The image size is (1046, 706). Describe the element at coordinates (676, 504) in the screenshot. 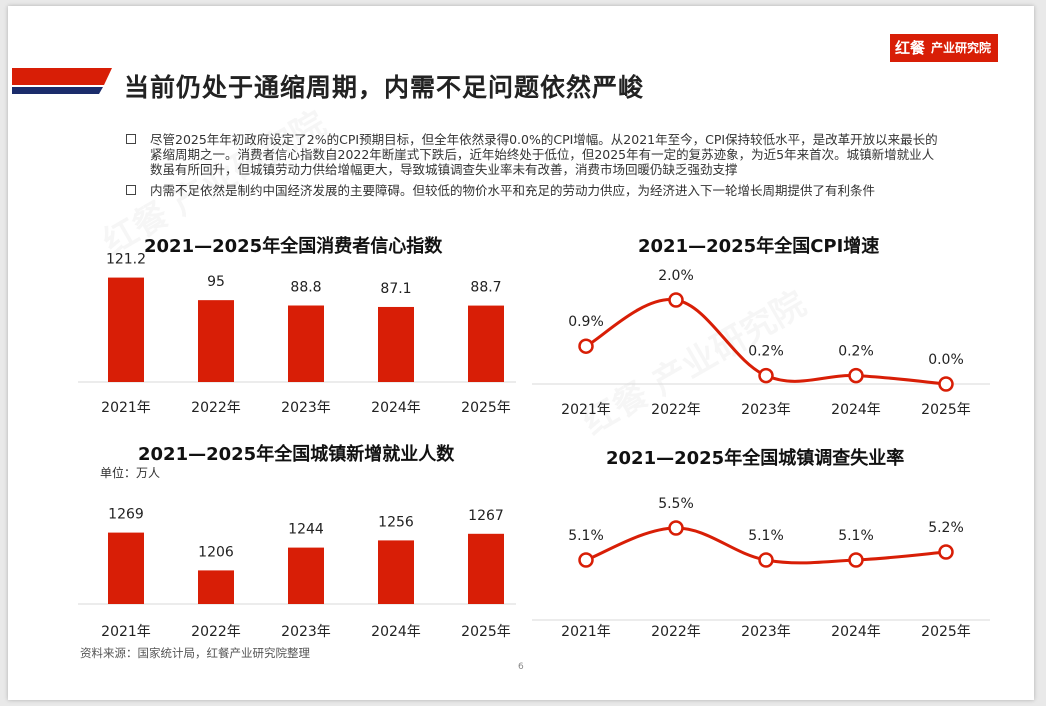

I see `data-label: 5.5%` at that location.